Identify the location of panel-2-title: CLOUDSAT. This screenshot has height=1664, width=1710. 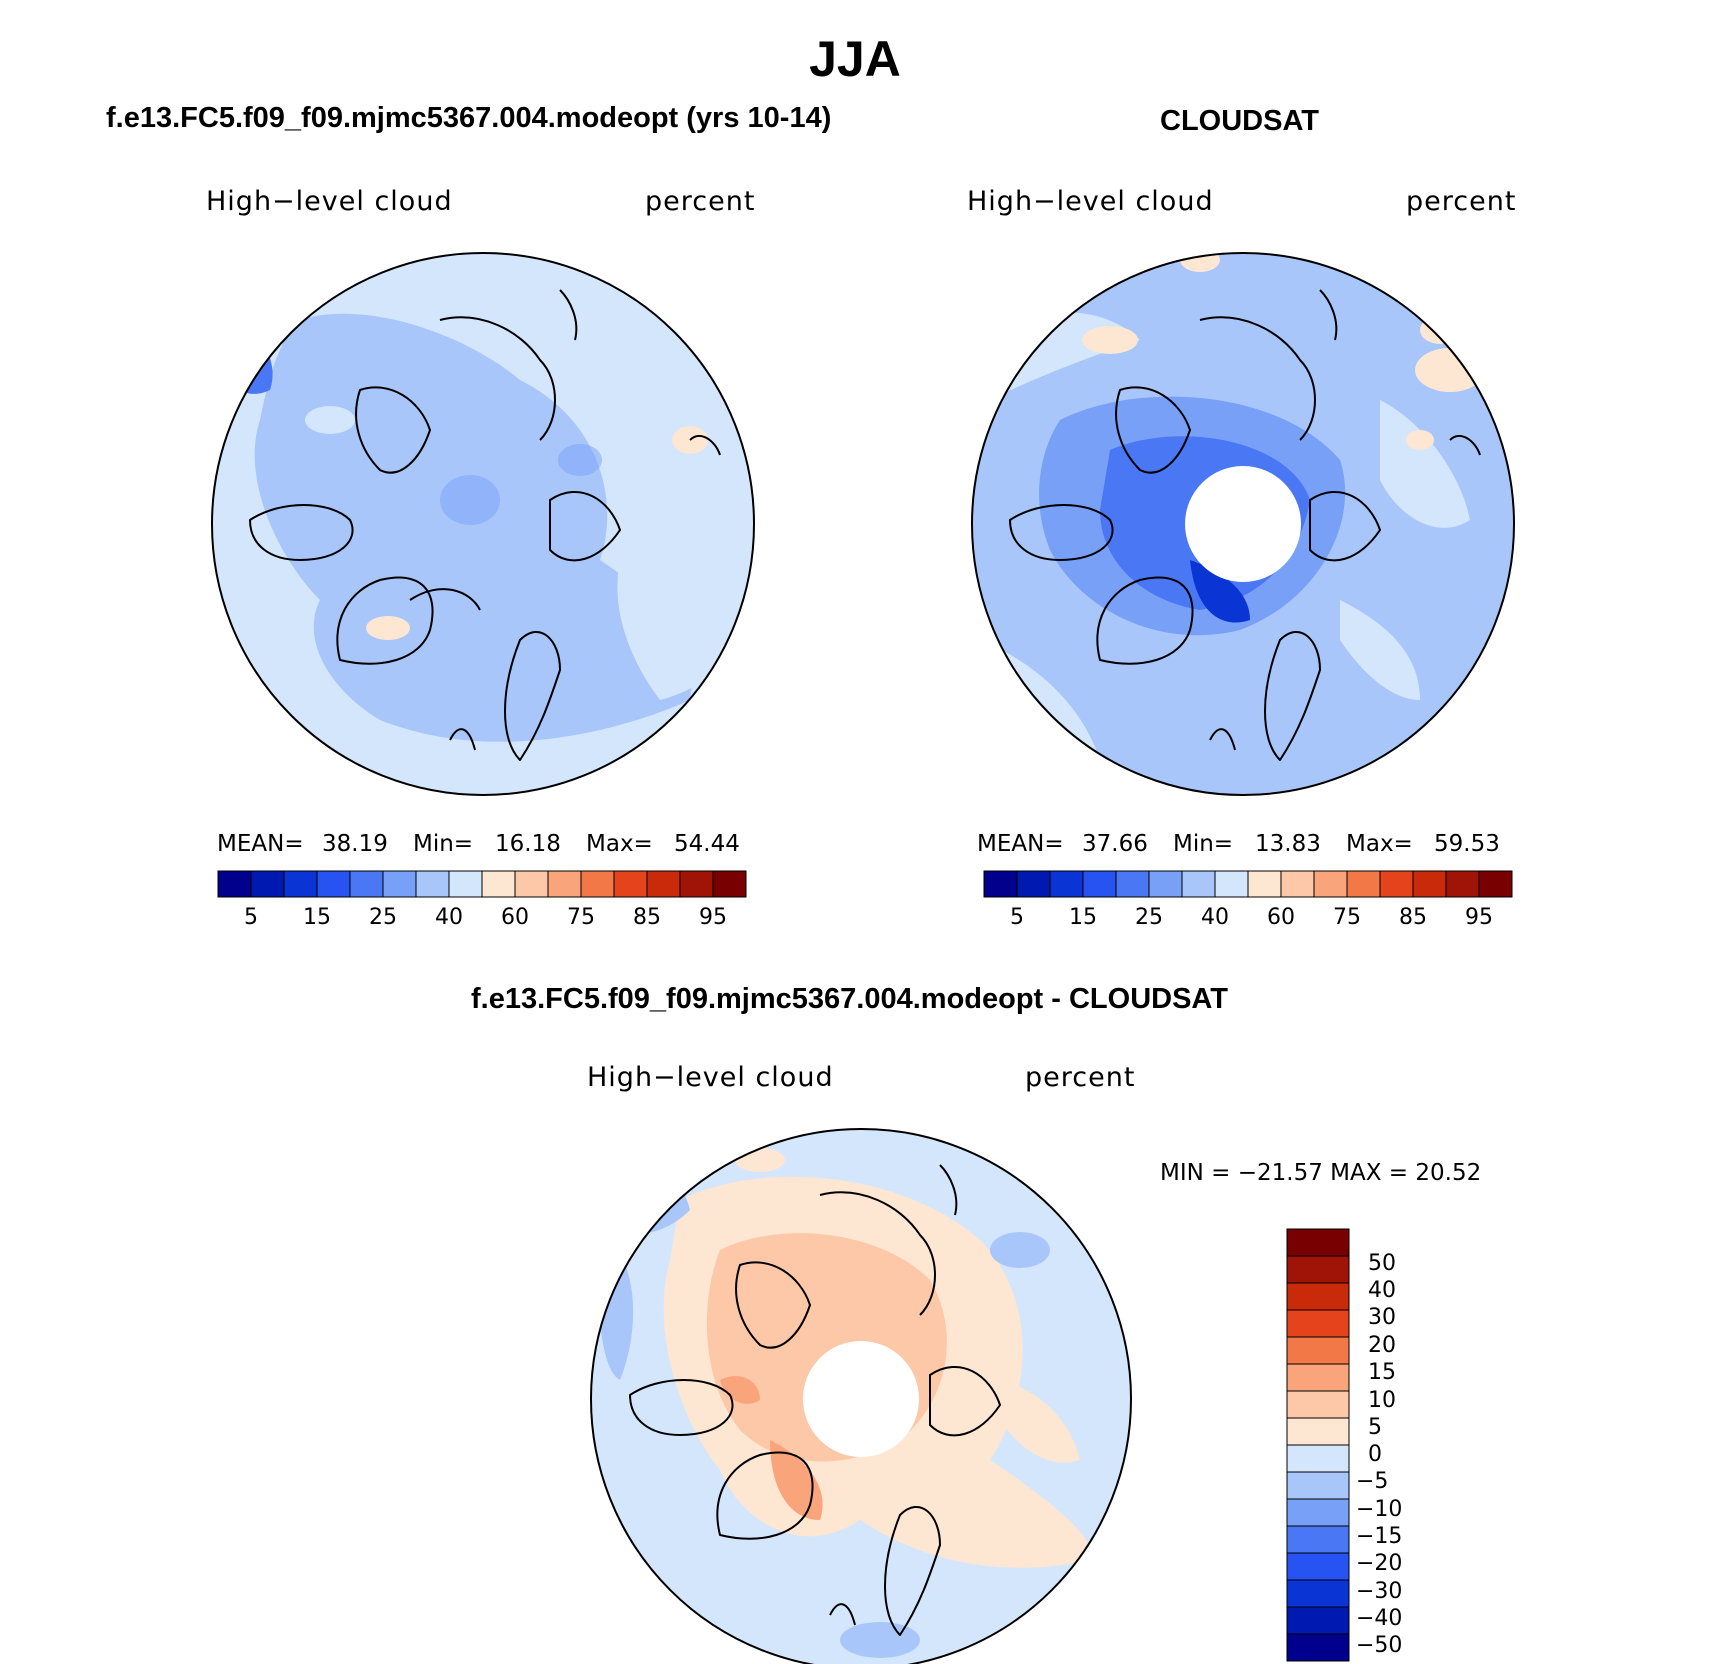
(1239, 121).